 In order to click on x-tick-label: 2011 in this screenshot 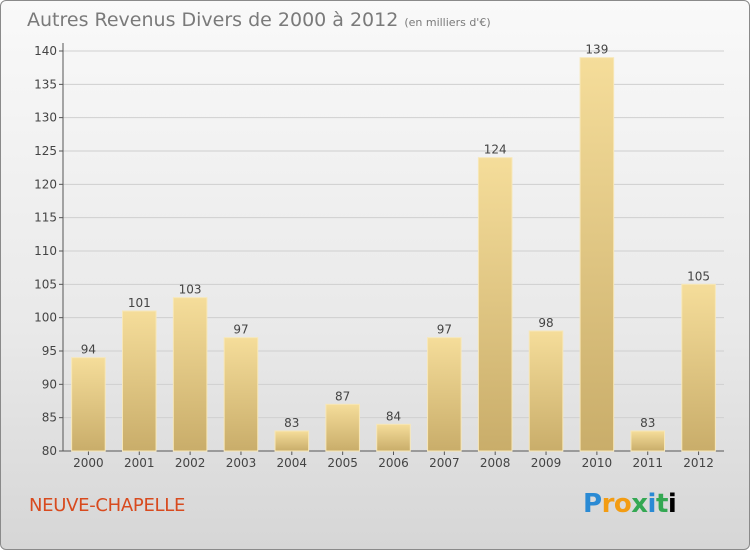, I will do `click(647, 463)`.